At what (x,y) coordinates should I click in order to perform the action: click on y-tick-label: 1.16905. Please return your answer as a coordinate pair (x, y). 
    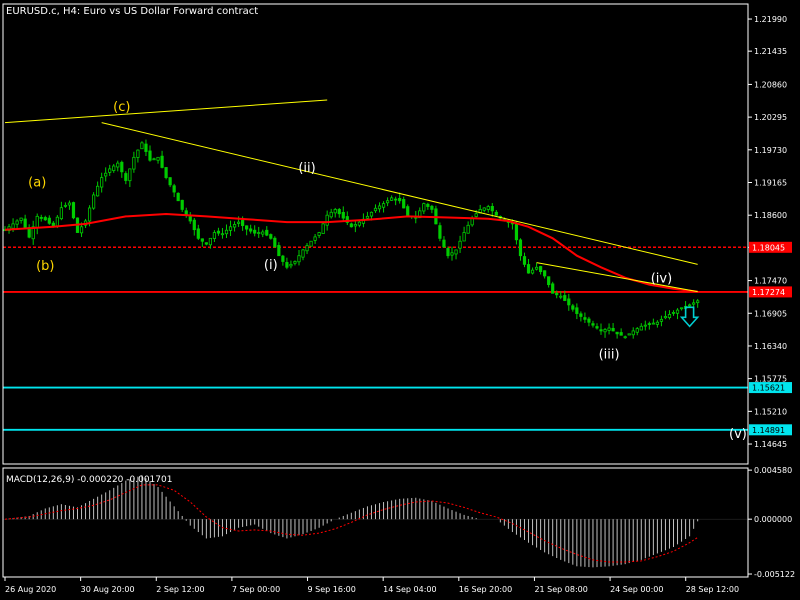
    Looking at the image, I should click on (770, 313).